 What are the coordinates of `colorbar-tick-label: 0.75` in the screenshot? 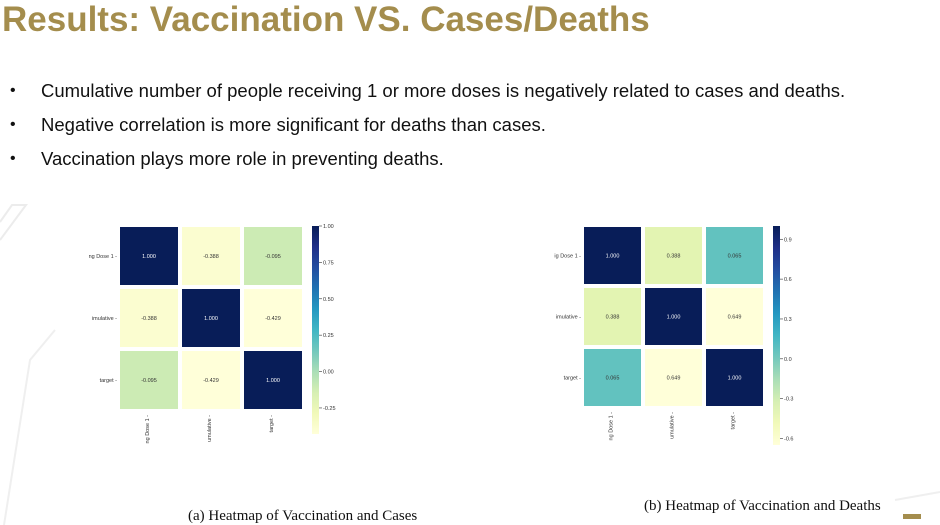 It's located at (328, 263).